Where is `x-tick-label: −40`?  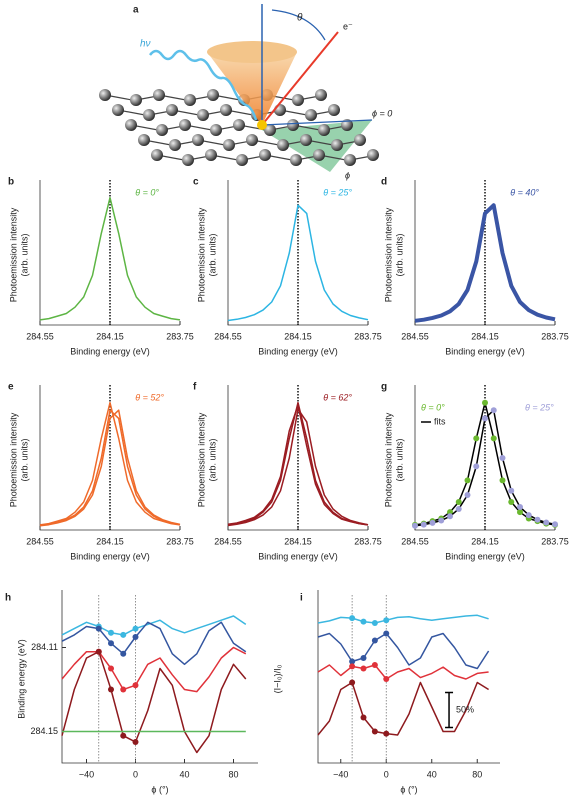
x-tick-label: −40 is located at coordinates (340, 774).